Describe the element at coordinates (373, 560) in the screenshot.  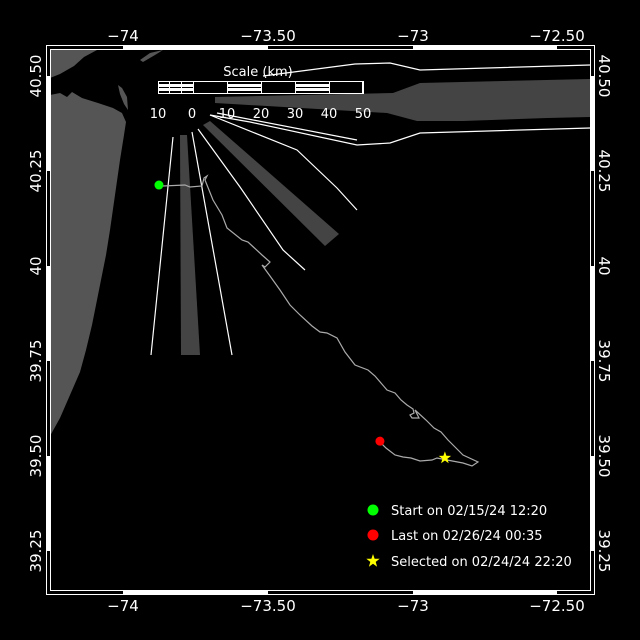
I see `yellow-star-icon` at that location.